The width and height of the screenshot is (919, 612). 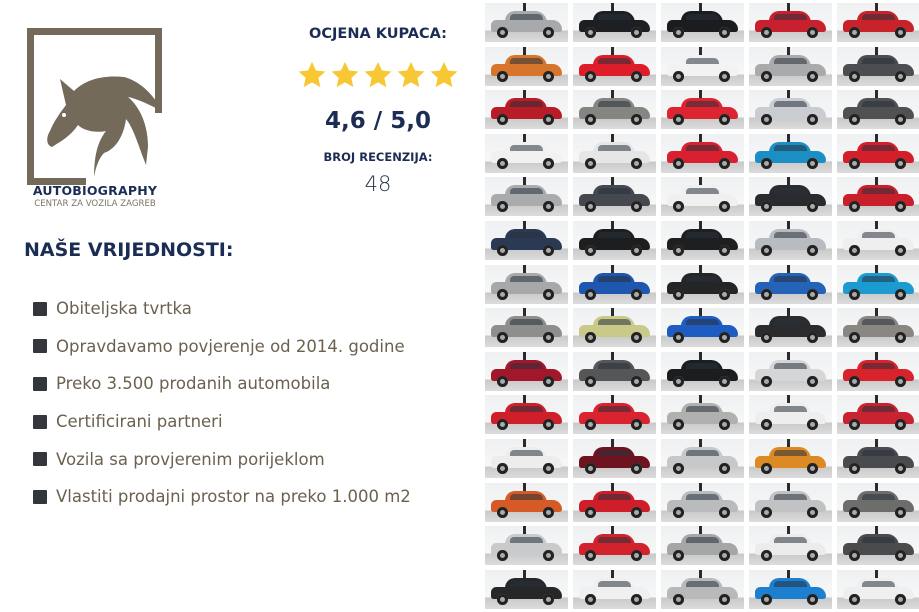 What do you see at coordinates (378, 157) in the screenshot?
I see `reviews-label: BROJ RECENZIJA:` at bounding box center [378, 157].